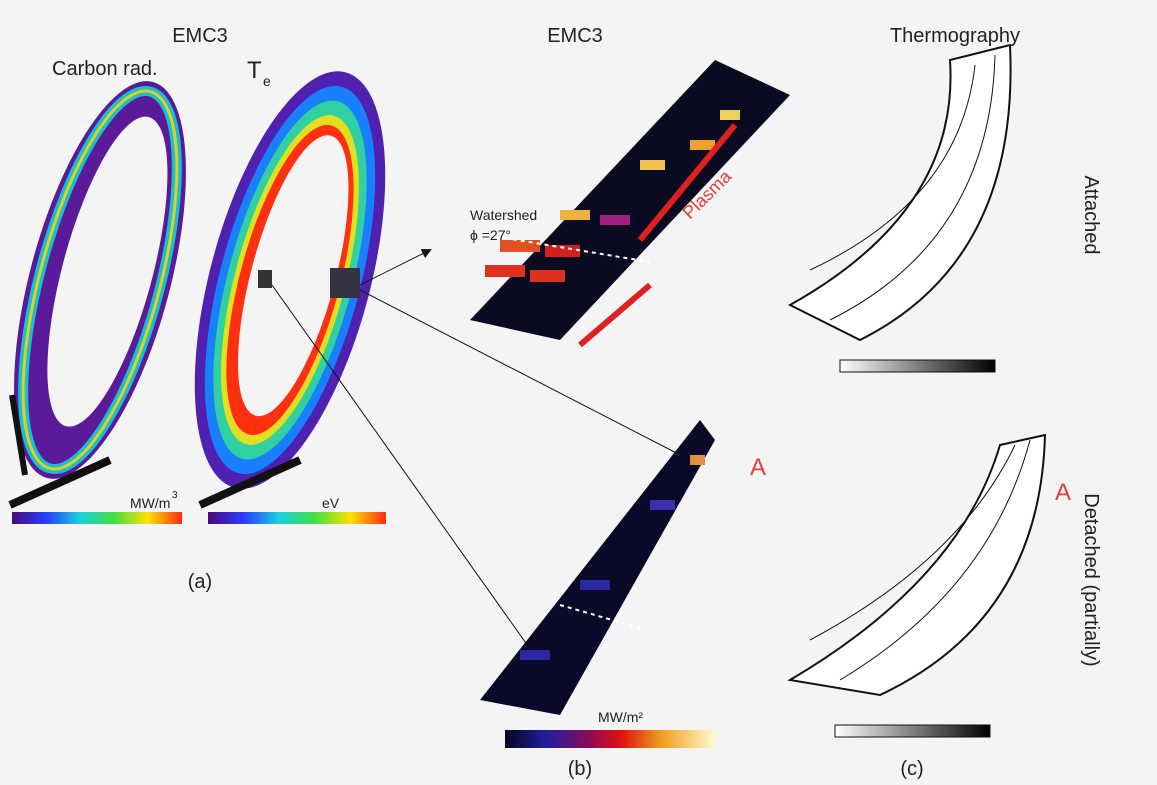 The height and width of the screenshot is (785, 1157). What do you see at coordinates (490, 235) in the screenshot?
I see `label: ϕ =27°` at bounding box center [490, 235].